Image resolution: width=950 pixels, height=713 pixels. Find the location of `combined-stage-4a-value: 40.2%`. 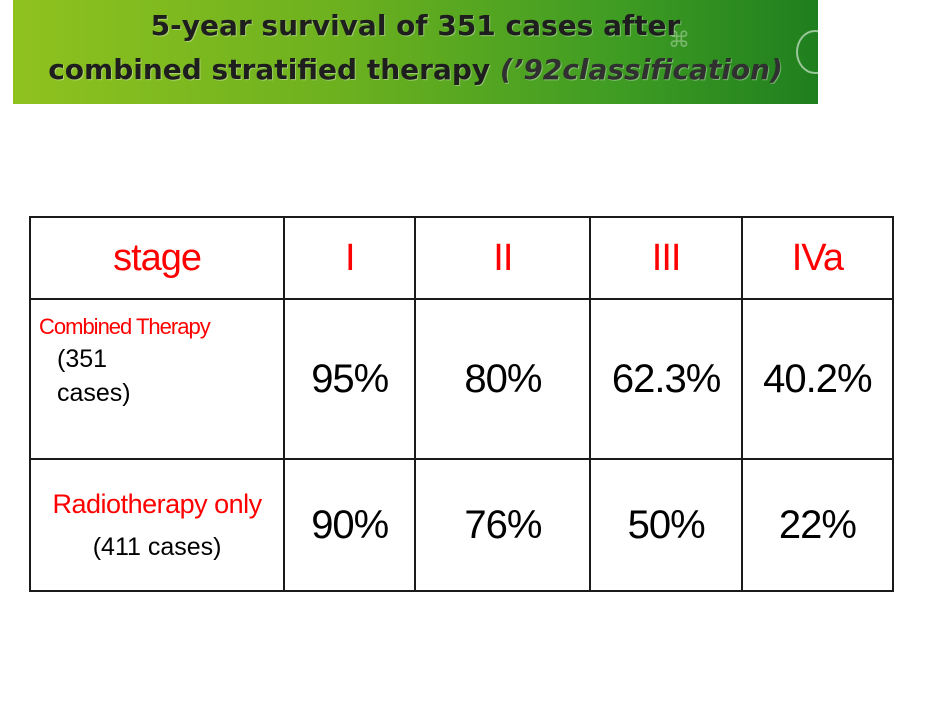

combined-stage-4a-value: 40.2% is located at coordinates (817, 379).